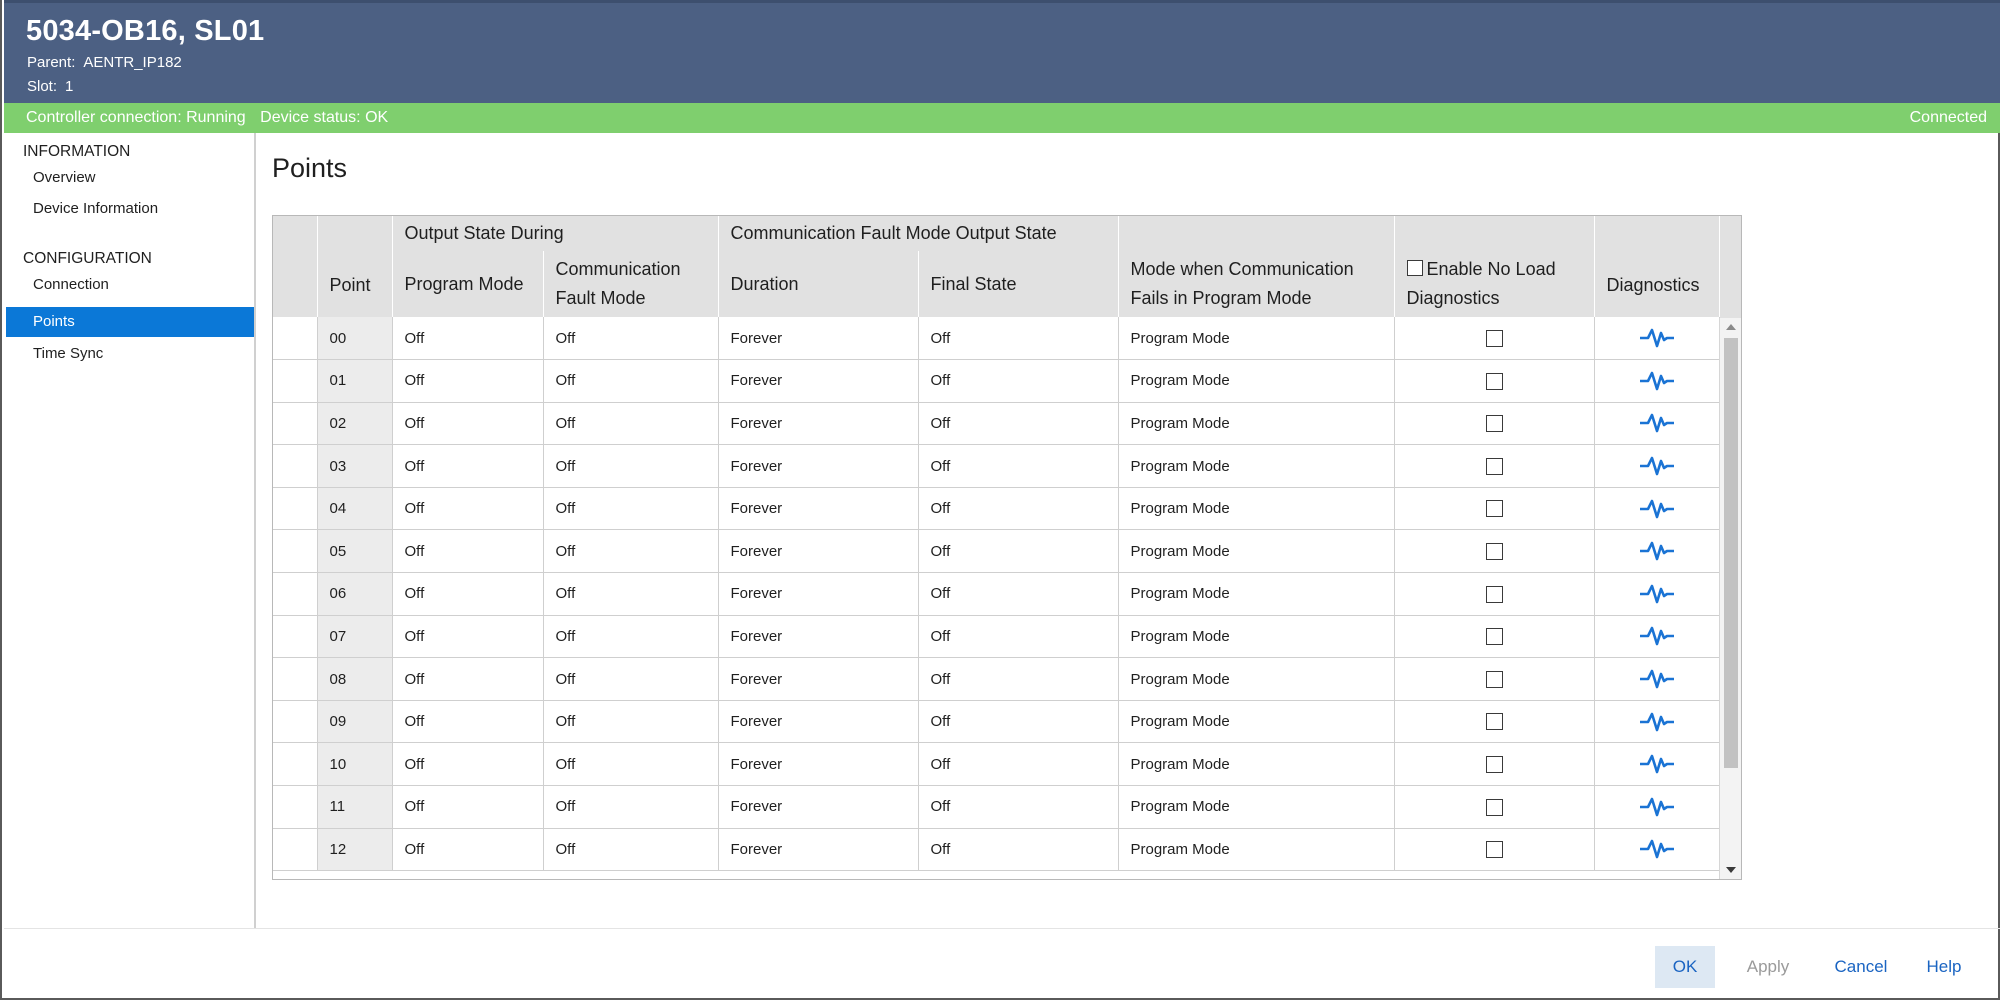 The height and width of the screenshot is (1000, 2000). What do you see at coordinates (1861, 966) in the screenshot?
I see `cancel-button: Cancel` at bounding box center [1861, 966].